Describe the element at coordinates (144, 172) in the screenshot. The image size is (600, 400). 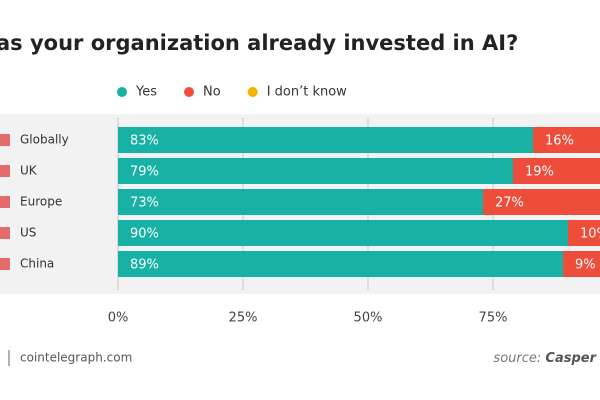
I see `value-label: 79%` at that location.